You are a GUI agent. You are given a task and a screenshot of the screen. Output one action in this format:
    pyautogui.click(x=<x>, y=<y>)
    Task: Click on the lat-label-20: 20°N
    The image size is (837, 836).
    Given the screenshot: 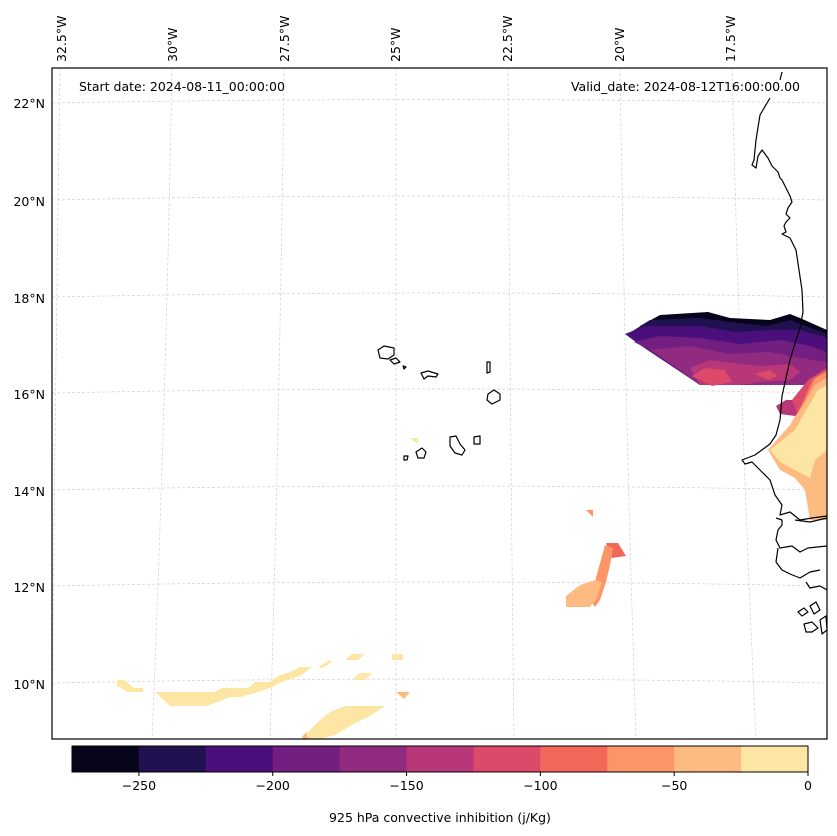 What is the action you would take?
    pyautogui.click(x=29, y=201)
    